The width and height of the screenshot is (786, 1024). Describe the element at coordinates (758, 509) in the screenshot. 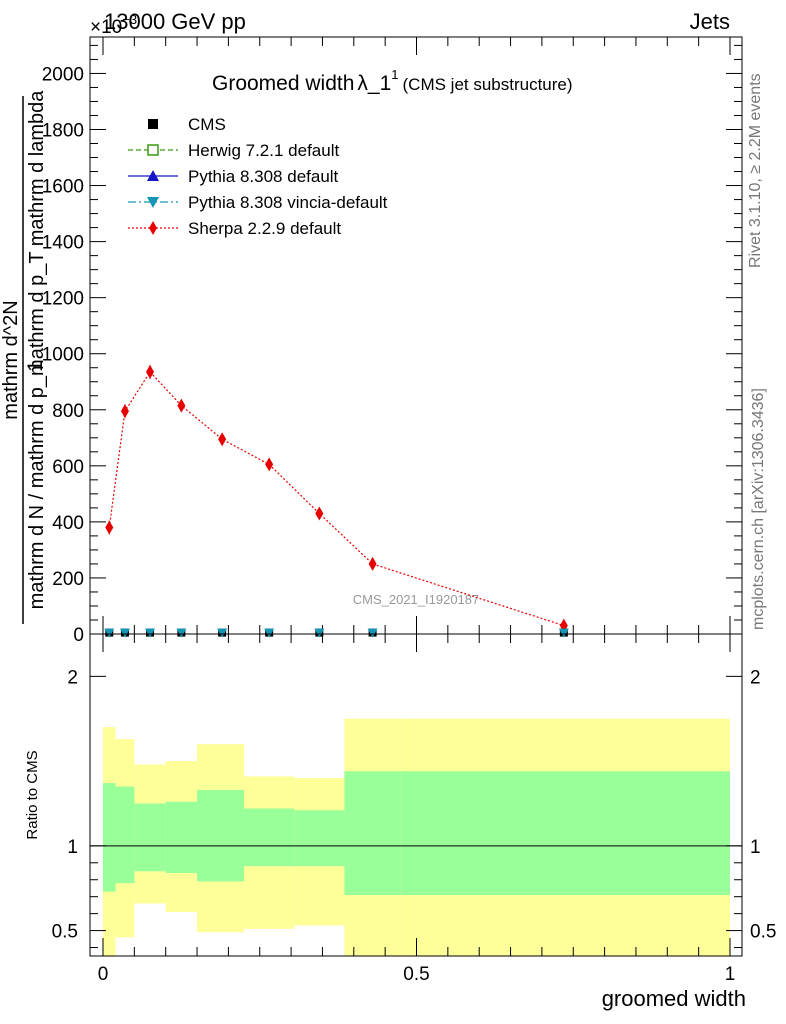

I see `mcplots-label: mcplots.cern.ch [arXiv:1306.3436]` at that location.